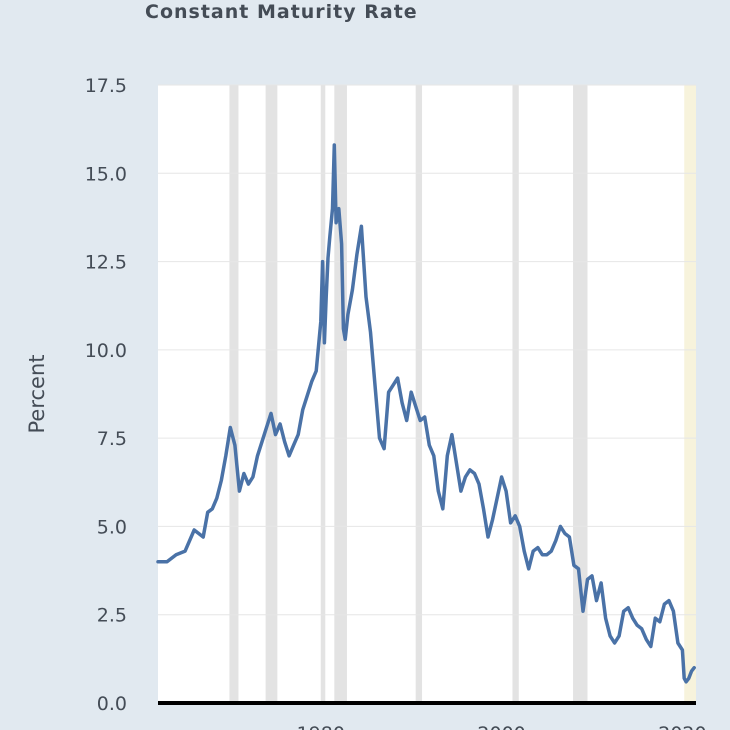 The image size is (730, 730). Describe the element at coordinates (37, 393) in the screenshot. I see `y-axis-label: Percent` at that location.